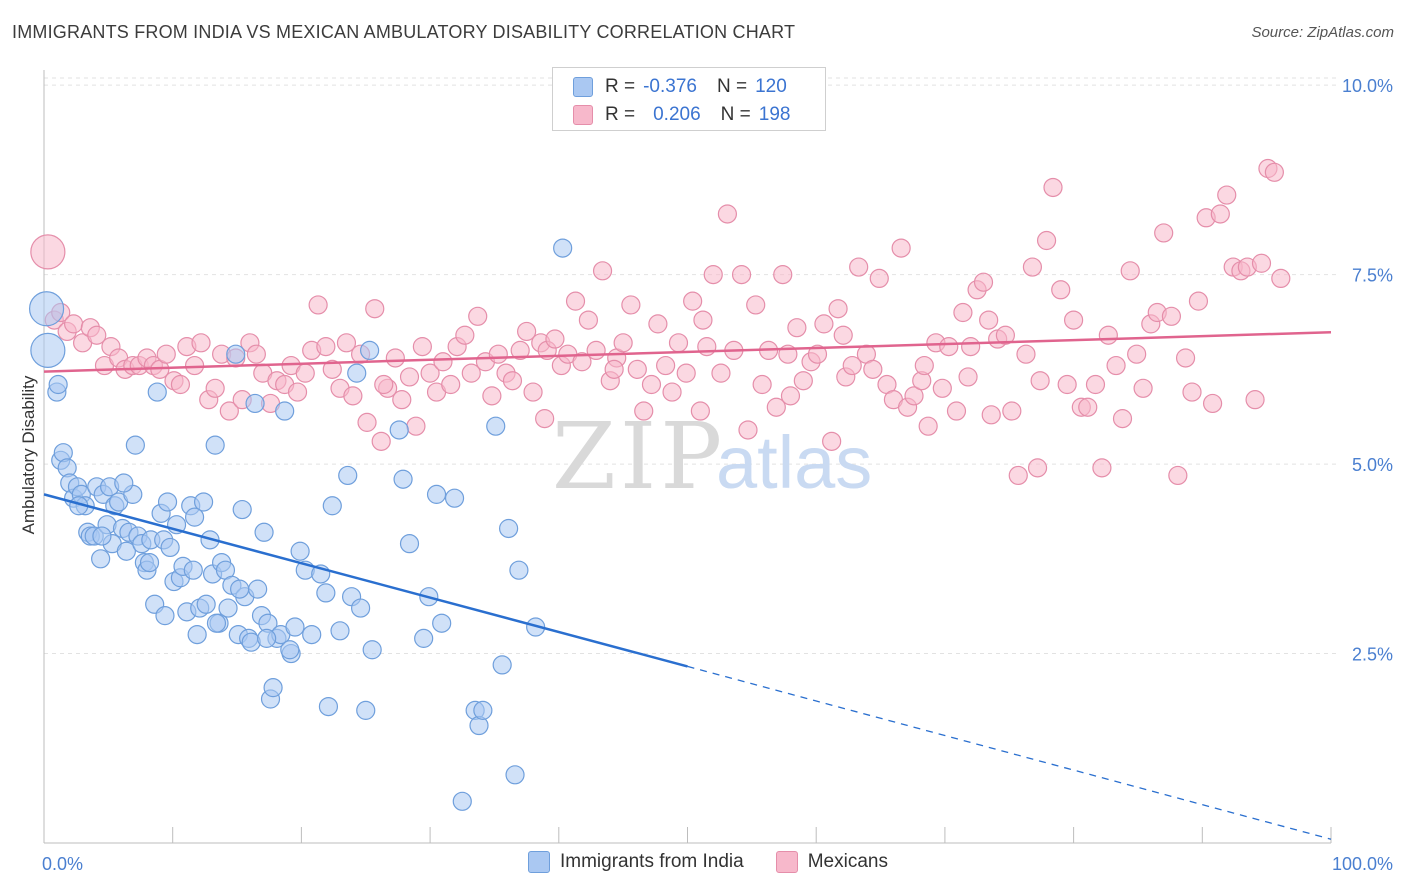  I want to click on mexicans-trend-line, so click(687, 351).